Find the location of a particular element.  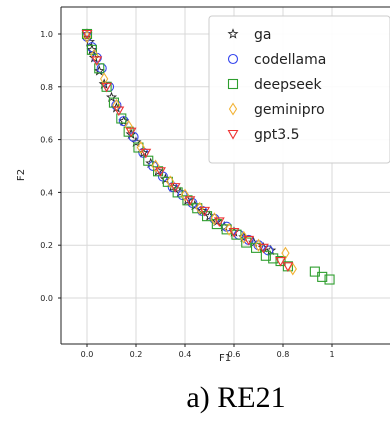

y-tick-label: 0.6 is located at coordinates (46, 140).